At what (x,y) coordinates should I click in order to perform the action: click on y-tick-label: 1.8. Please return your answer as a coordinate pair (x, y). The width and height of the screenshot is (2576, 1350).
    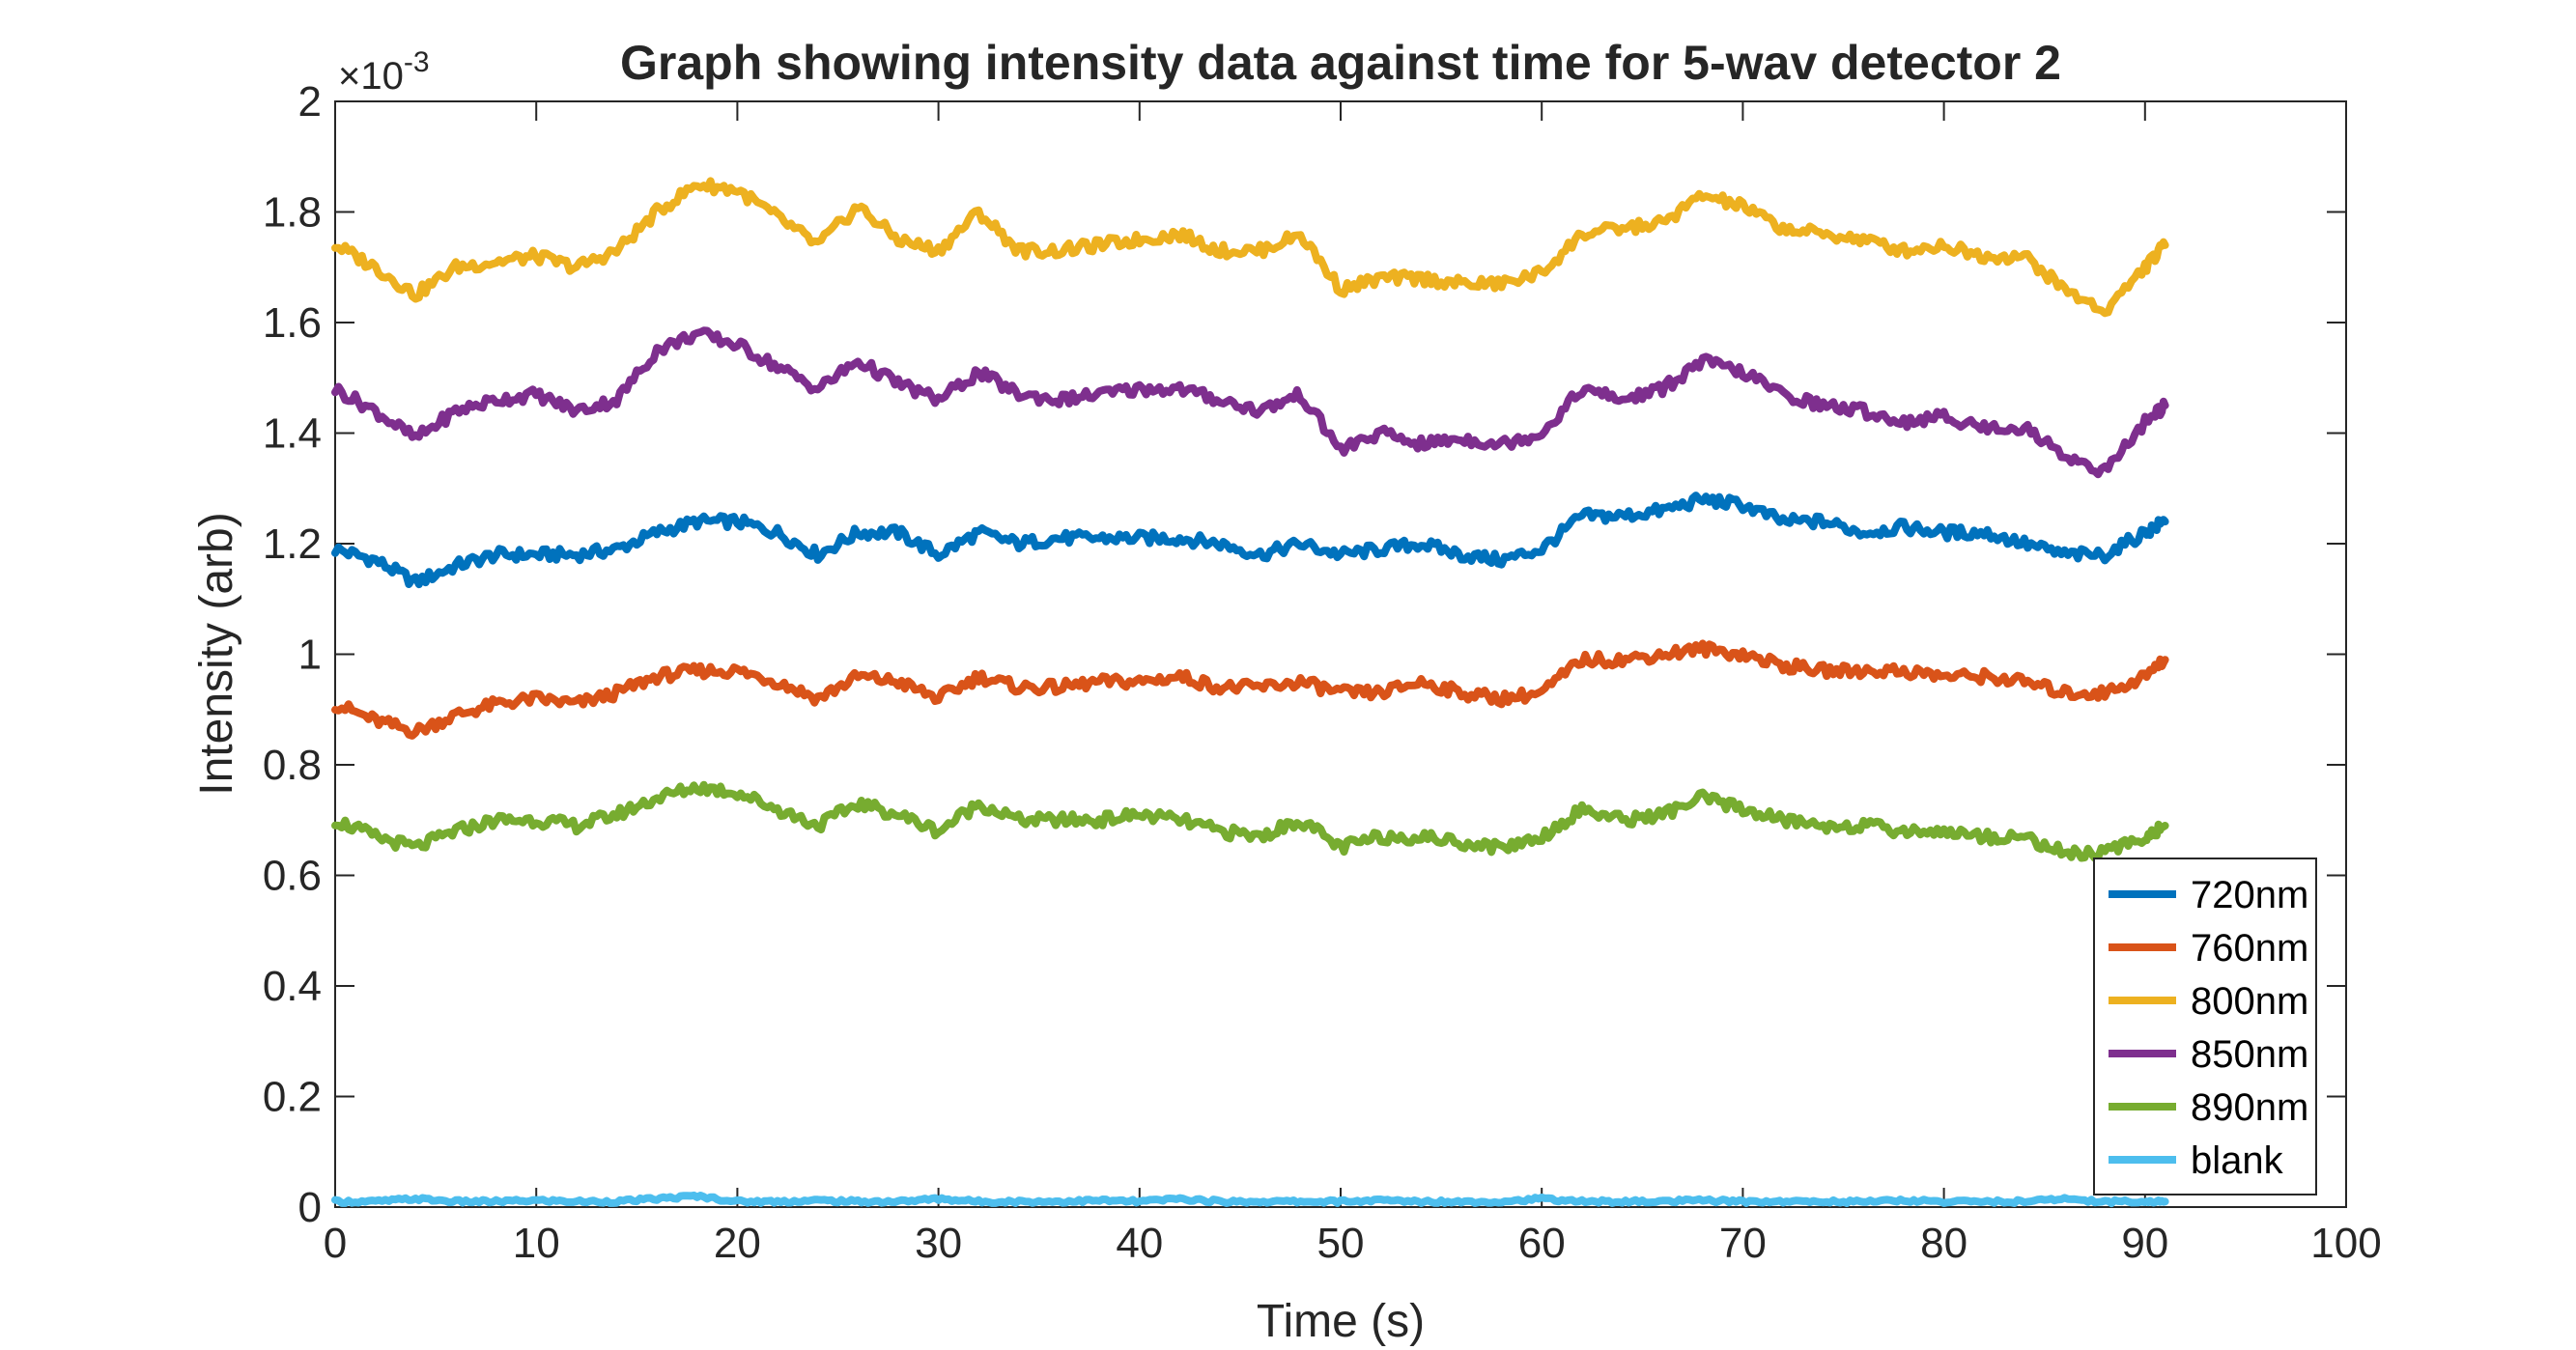
    Looking at the image, I should click on (292, 213).